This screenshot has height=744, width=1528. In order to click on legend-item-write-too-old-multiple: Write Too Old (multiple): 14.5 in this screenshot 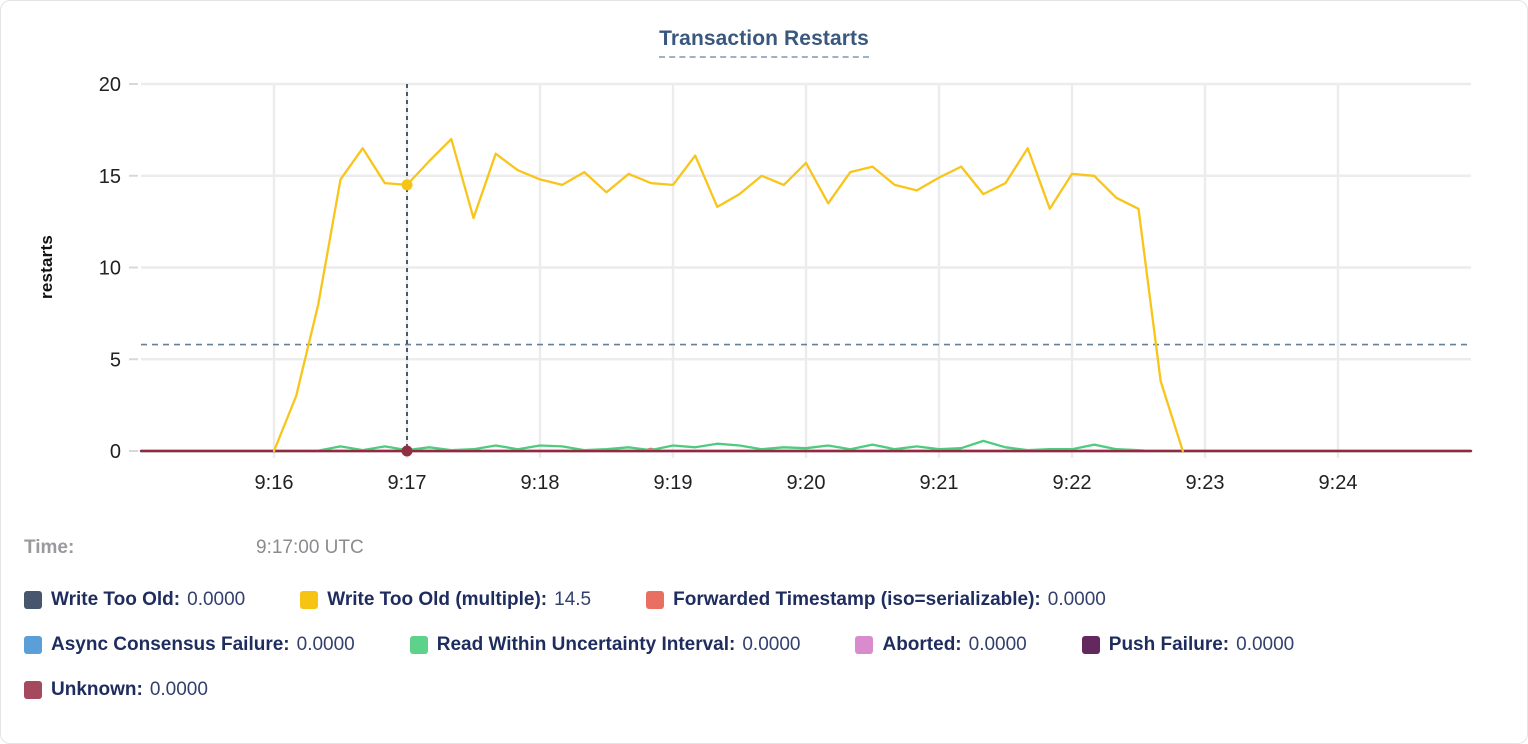, I will do `click(445, 600)`.